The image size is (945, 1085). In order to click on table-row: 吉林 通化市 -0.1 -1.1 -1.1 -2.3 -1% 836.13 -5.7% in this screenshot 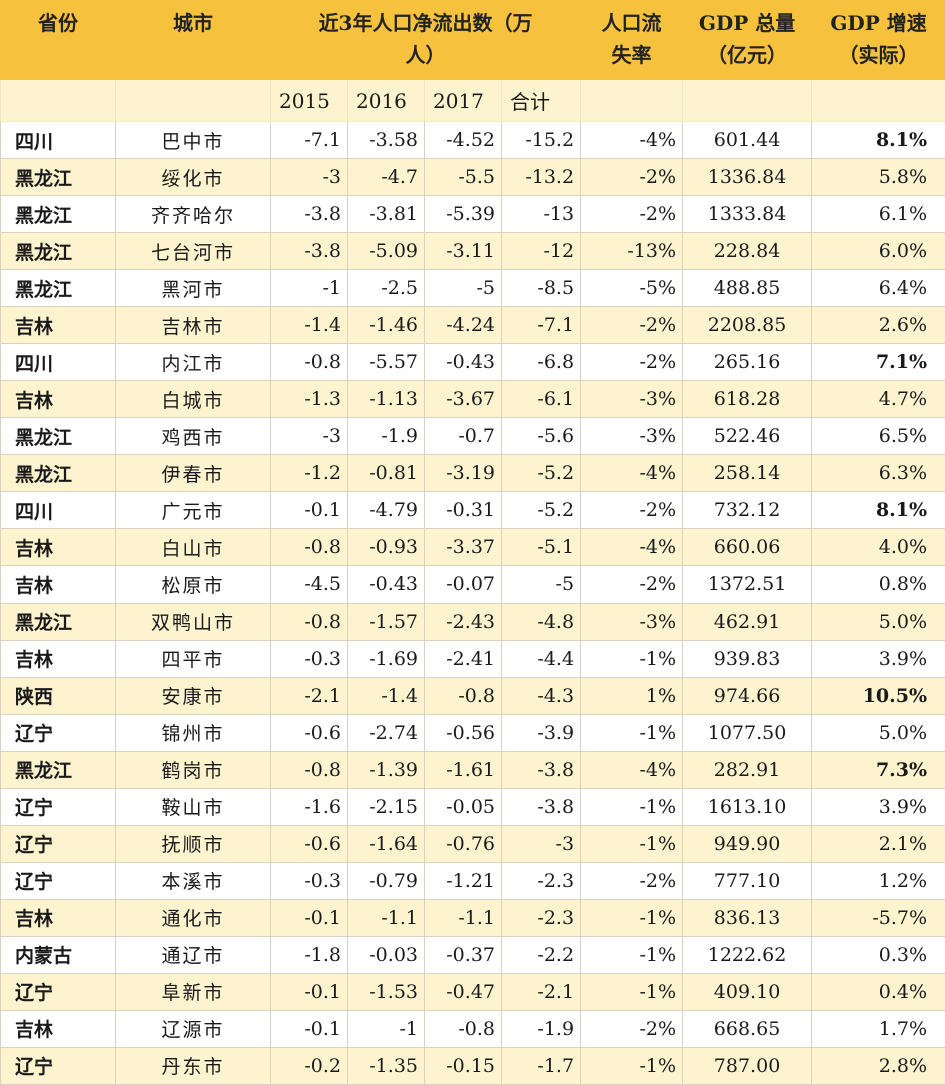, I will do `click(472, 917)`.